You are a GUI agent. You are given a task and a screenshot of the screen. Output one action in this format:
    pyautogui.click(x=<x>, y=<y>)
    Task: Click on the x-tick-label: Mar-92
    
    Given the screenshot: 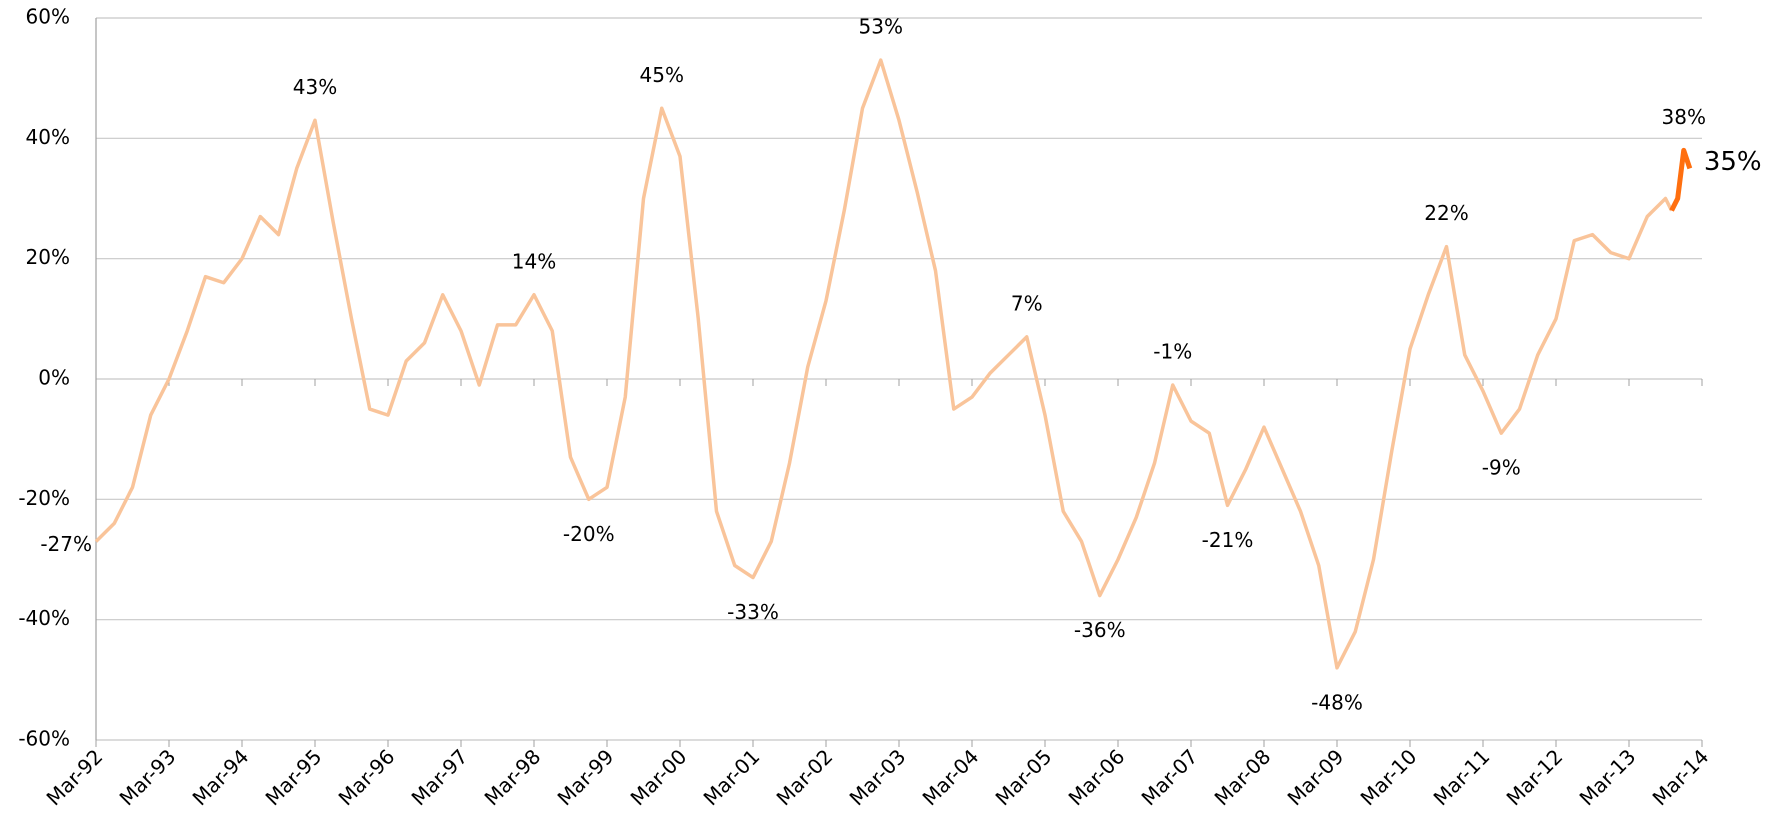 What is the action you would take?
    pyautogui.click(x=75, y=777)
    